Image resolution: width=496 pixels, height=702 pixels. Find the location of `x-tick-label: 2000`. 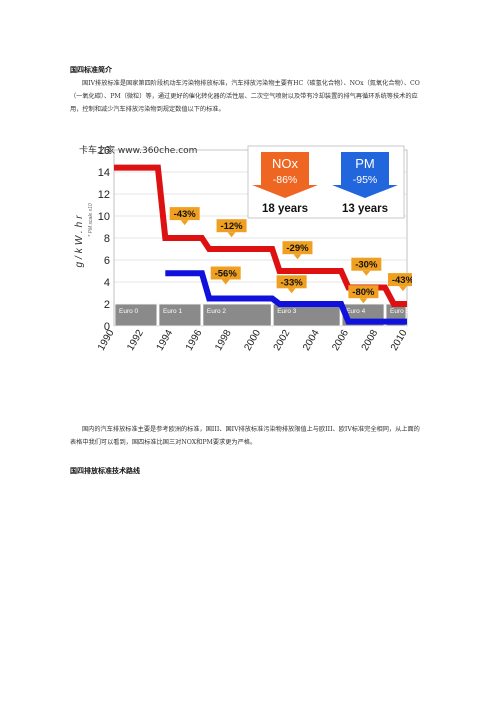

x-tick-label: 2000 is located at coordinates (252, 340).